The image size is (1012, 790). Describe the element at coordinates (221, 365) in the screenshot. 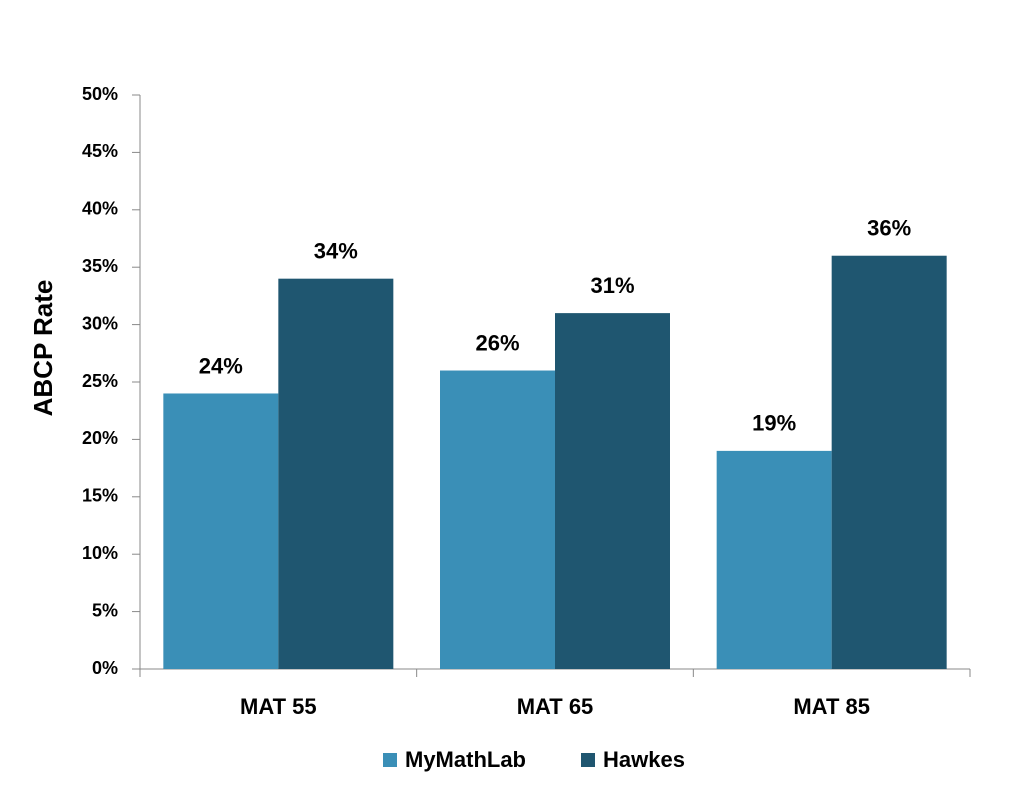

I see `data-label: 24%` at that location.